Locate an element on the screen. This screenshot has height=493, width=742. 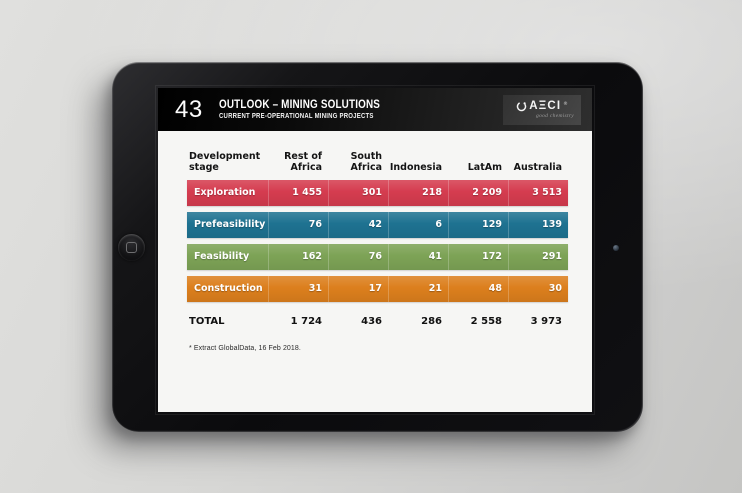
slide-subtitle: CURRENT PRE-OPERATIONAL MINING PROJECTS is located at coordinates (296, 116).